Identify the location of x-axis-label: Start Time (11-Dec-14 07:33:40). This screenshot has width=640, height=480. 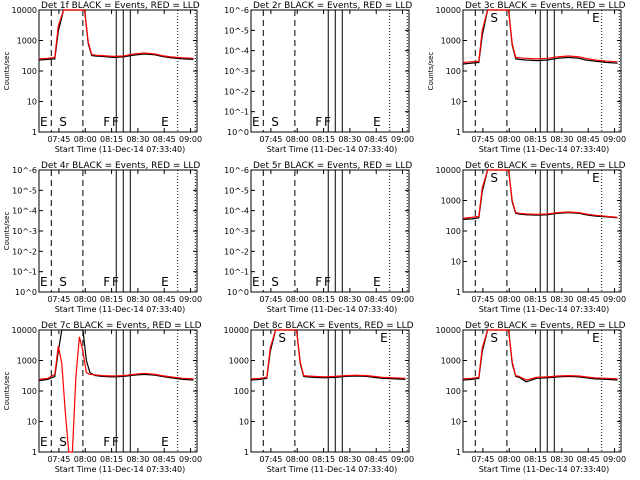
(332, 309).